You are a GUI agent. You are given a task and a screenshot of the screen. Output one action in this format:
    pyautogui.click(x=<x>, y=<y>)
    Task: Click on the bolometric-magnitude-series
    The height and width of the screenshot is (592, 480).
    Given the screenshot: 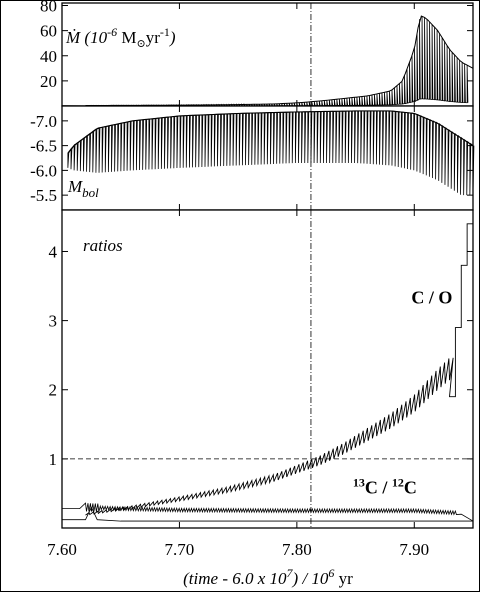 What is the action you would take?
    pyautogui.click(x=271, y=153)
    